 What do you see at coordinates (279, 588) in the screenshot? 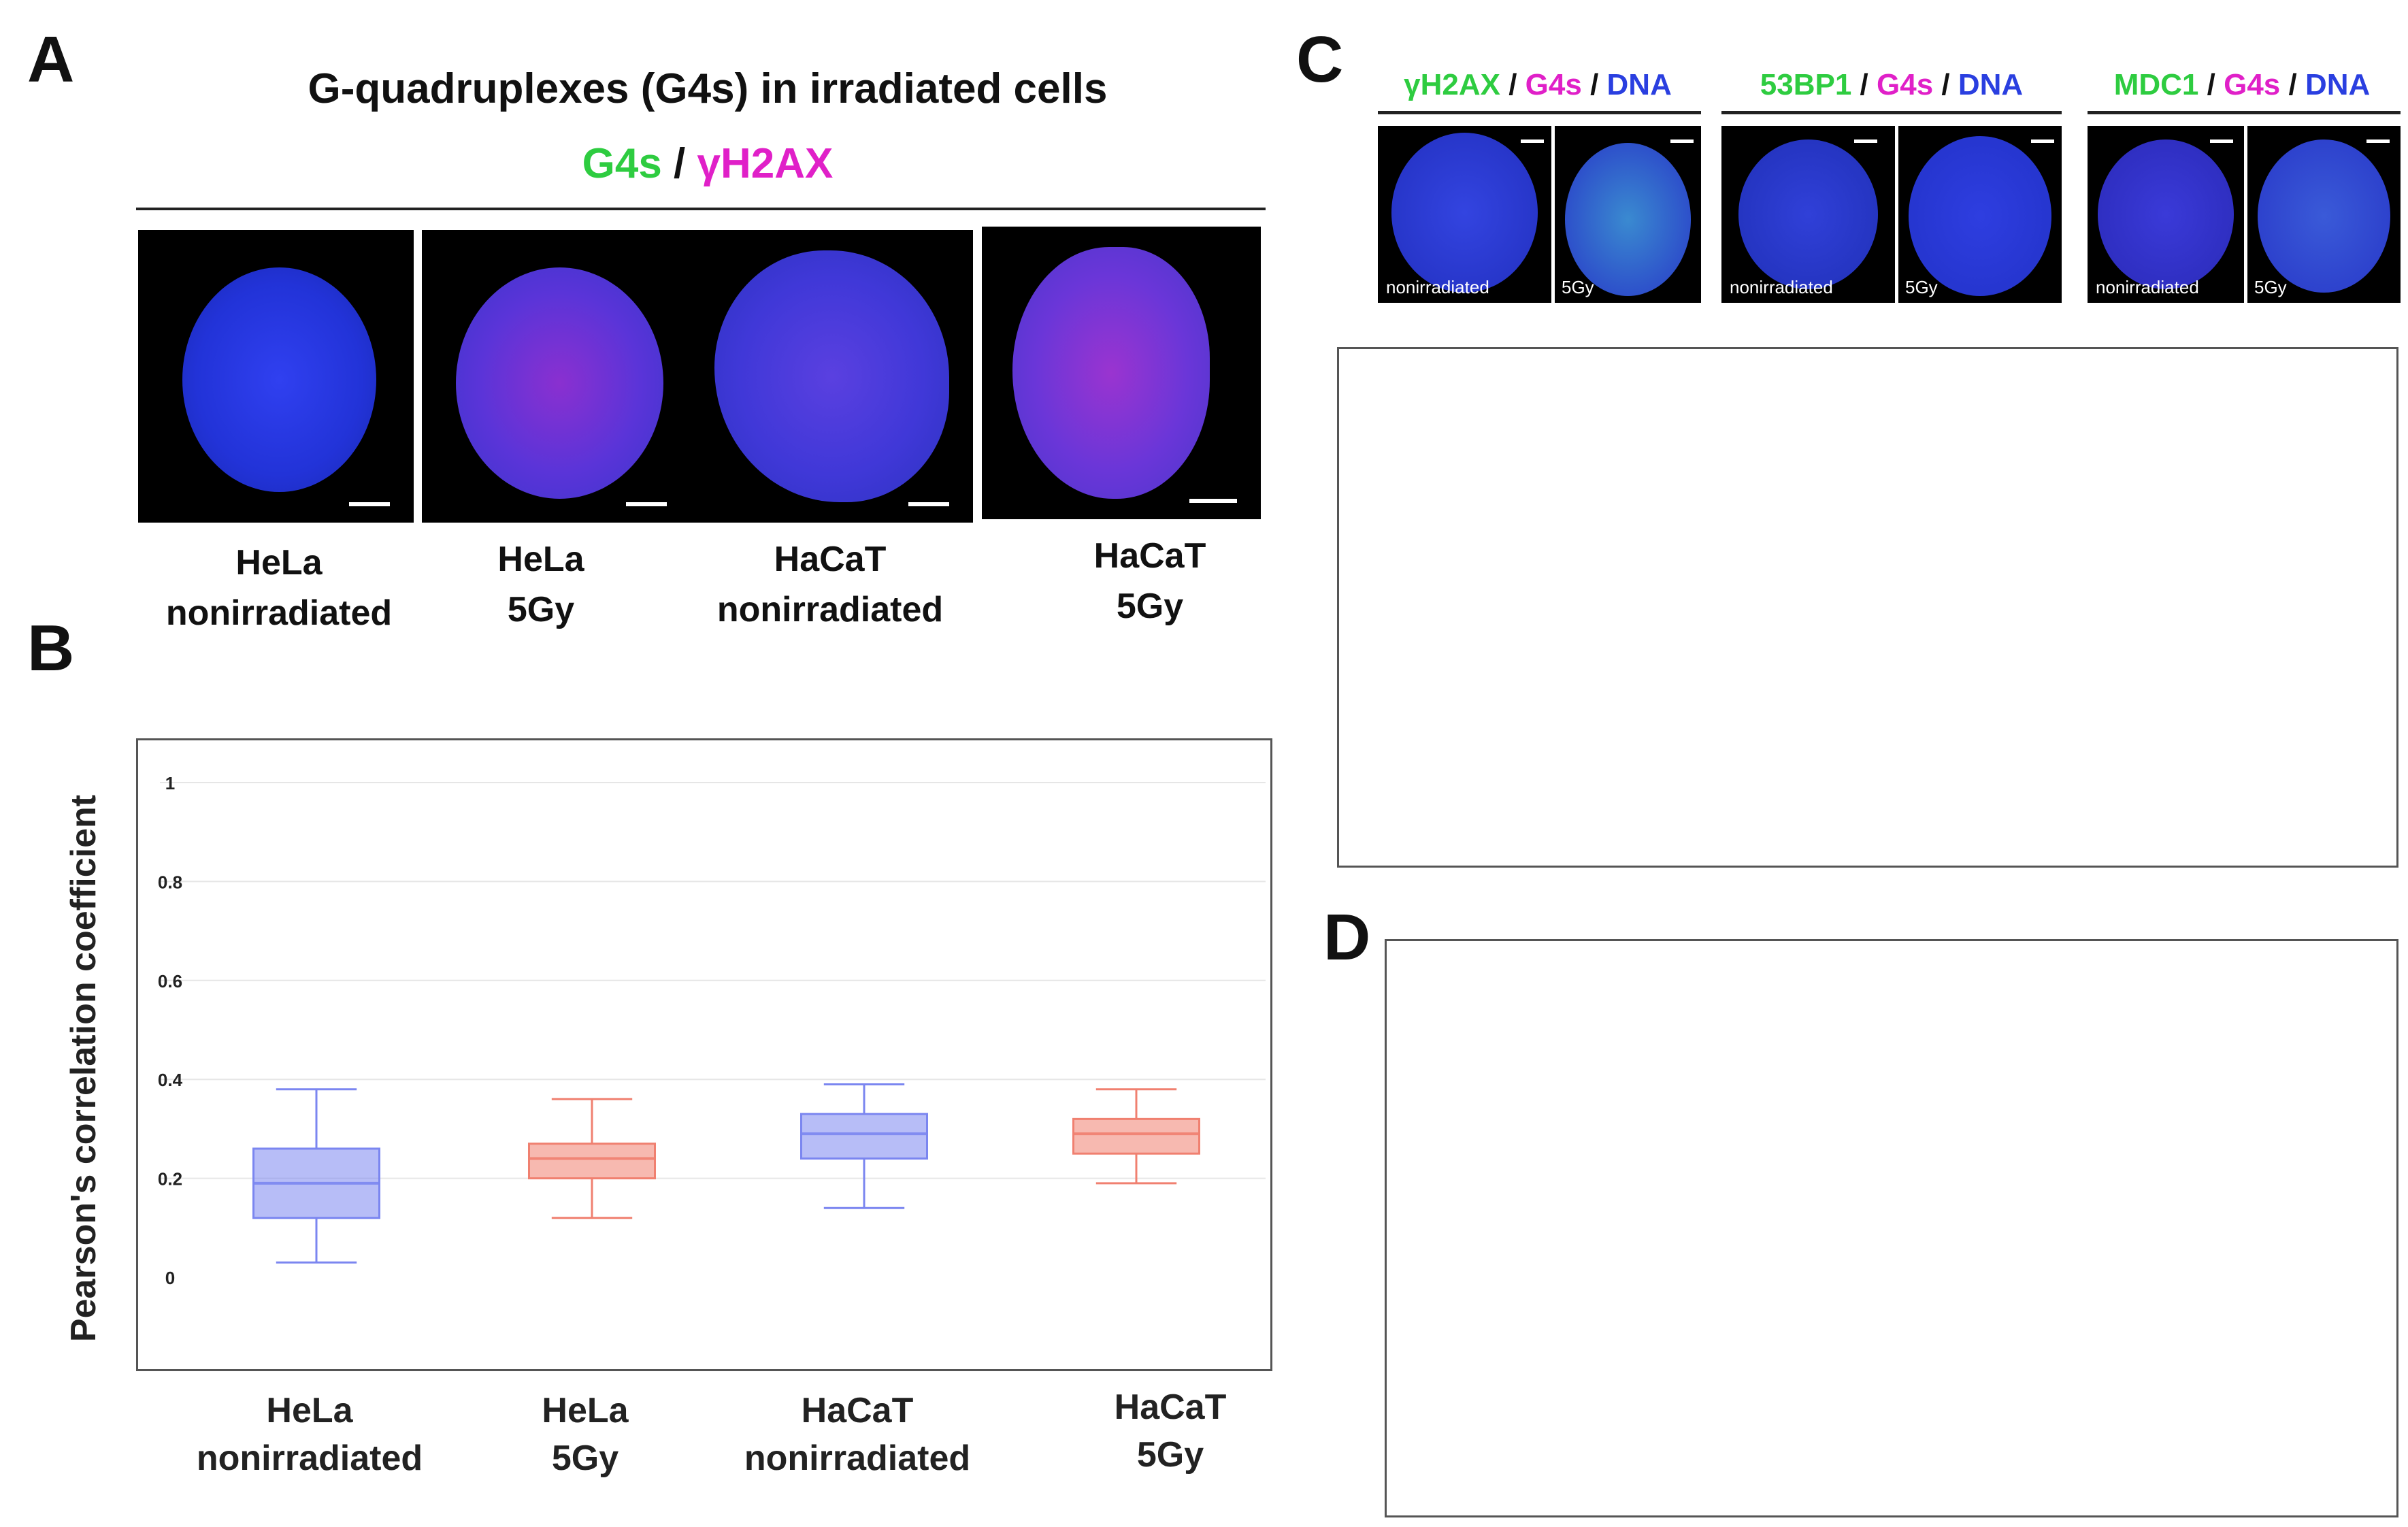
I see `label-a-1: HeLa nonirradiated` at bounding box center [279, 588].